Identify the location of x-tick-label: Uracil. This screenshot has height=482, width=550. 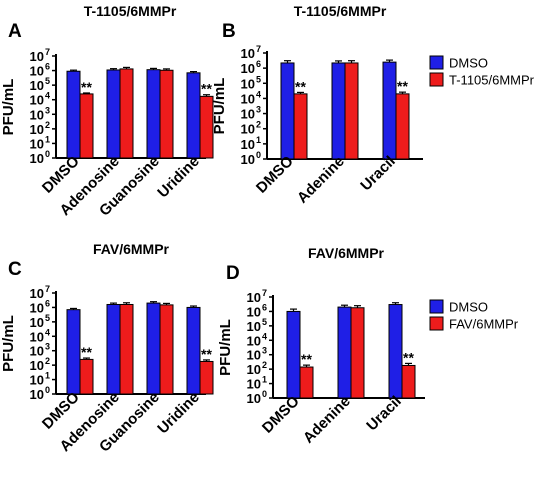
(384, 414).